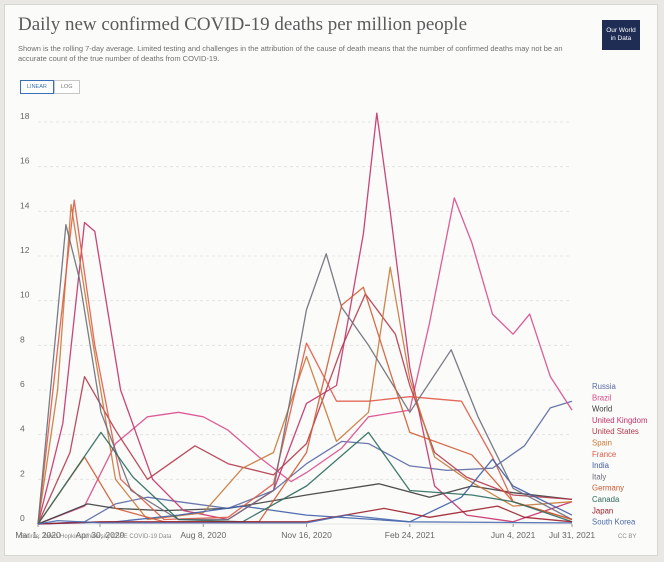 This screenshot has height=562, width=664. Describe the element at coordinates (25, 295) in the screenshot. I see `y-tick-label: 10` at that location.